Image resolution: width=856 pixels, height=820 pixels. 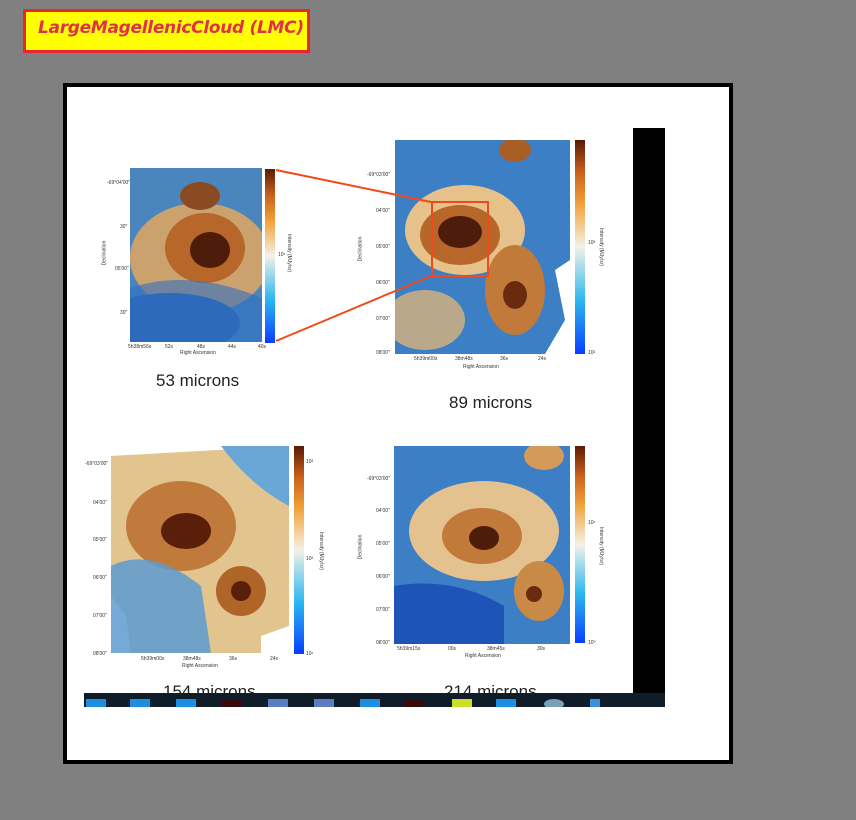 What do you see at coordinates (496, 649) in the screenshot?
I see `ra-tick: 38m45s` at bounding box center [496, 649].